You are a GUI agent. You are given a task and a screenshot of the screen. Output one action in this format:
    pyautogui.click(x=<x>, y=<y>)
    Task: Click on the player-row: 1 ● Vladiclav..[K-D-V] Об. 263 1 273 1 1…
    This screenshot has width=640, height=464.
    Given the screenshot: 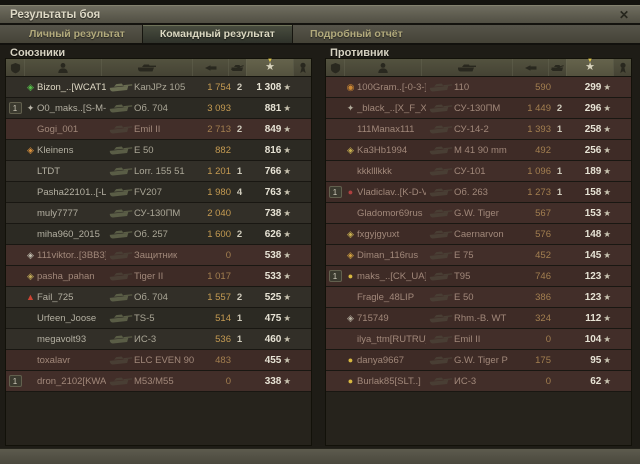 What is the action you would take?
    pyautogui.click(x=478, y=192)
    